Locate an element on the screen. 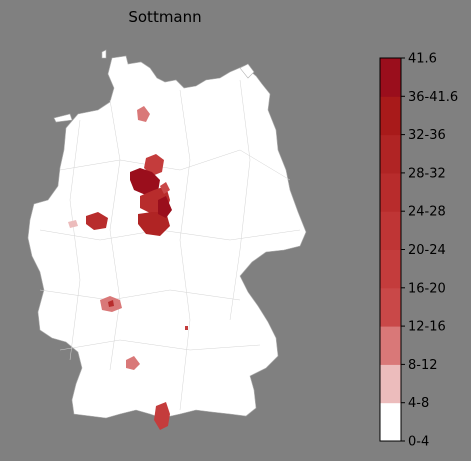 The height and width of the screenshot is (461, 471). north-islands is located at coordinates (154, 86).